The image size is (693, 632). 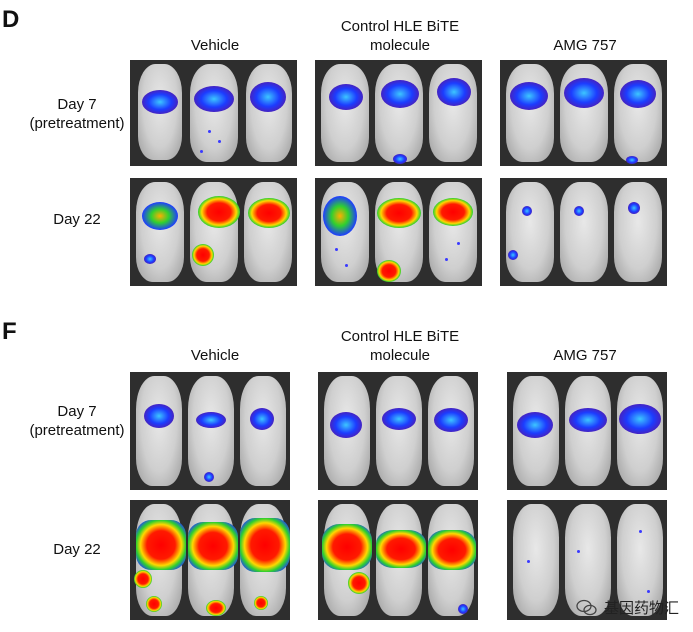 What do you see at coordinates (77, 114) in the screenshot?
I see `row-label-day7-d: Day 7 (pretreatment)` at bounding box center [77, 114].